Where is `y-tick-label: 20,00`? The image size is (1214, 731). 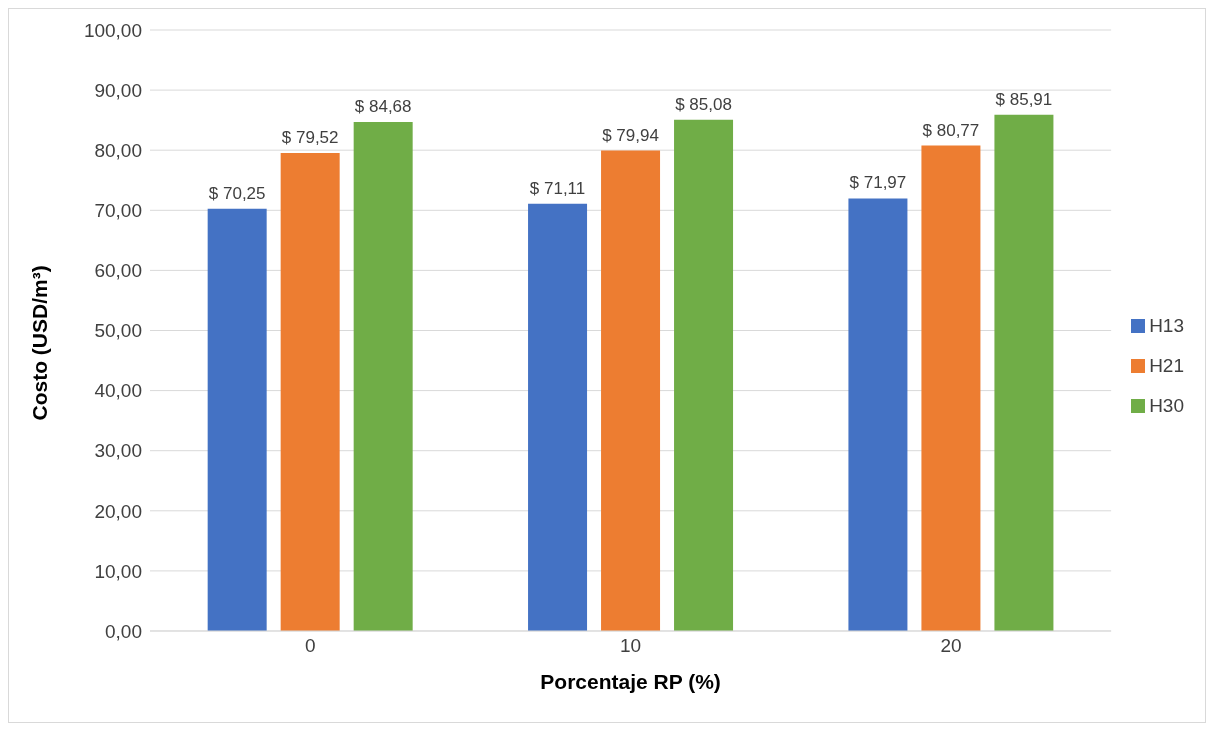
y-tick-label: 20,00 is located at coordinates (118, 511).